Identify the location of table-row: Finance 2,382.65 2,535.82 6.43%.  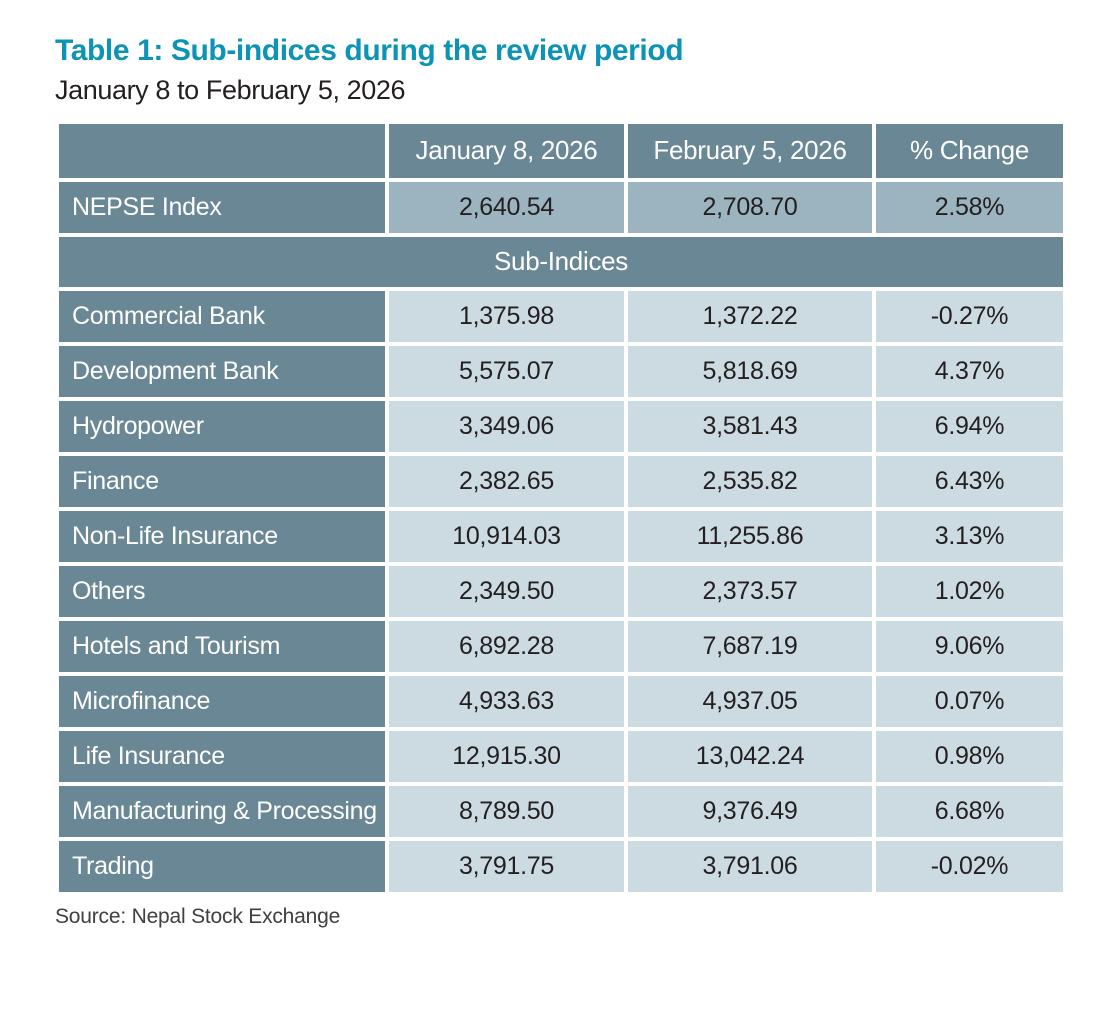
(561, 481).